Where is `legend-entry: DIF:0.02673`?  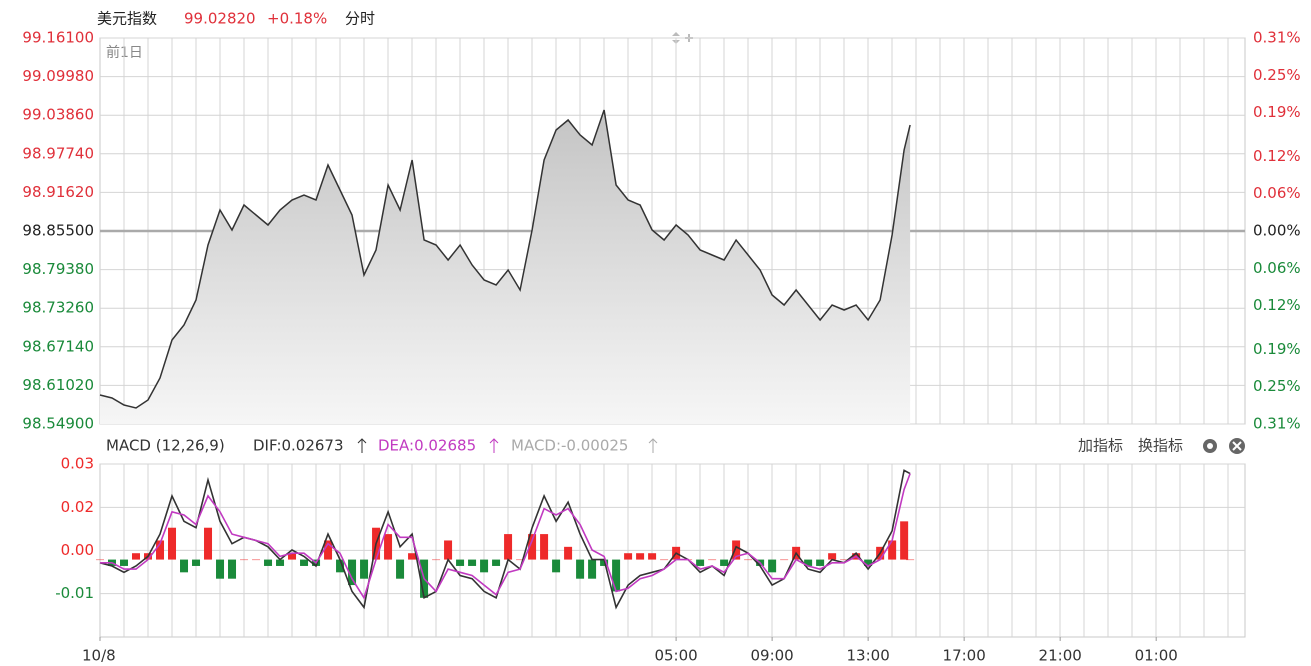 legend-entry: DIF:0.02673 is located at coordinates (298, 446).